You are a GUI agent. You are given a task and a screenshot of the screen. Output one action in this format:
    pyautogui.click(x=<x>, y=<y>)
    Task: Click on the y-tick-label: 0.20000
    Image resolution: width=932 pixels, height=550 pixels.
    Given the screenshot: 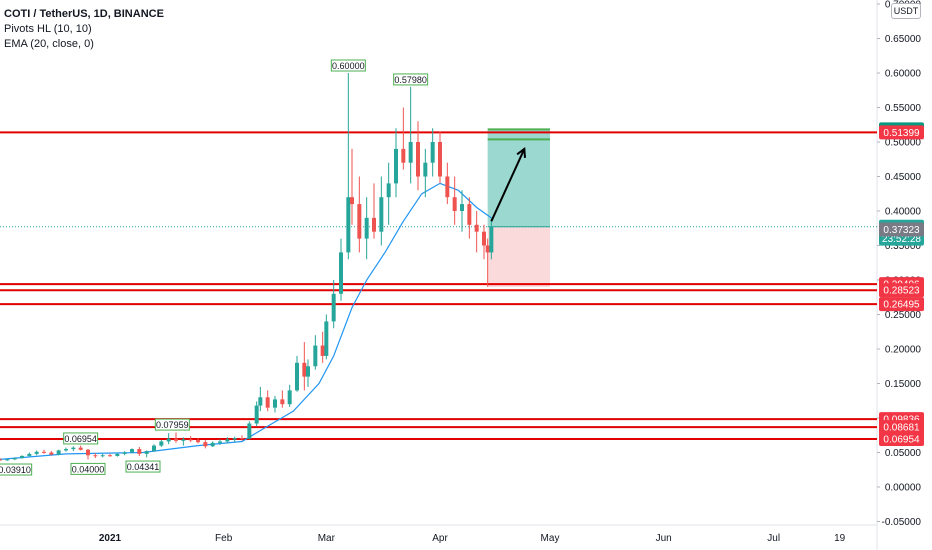 What is the action you would take?
    pyautogui.click(x=903, y=350)
    